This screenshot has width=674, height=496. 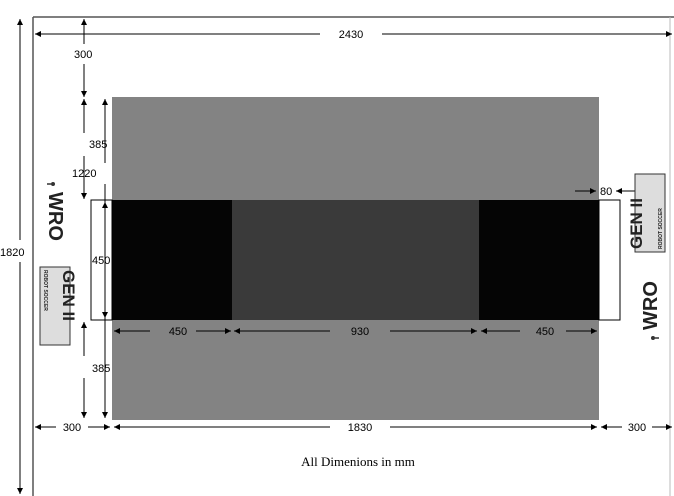 I want to click on dim-left-segment: 450, so click(x=178, y=332).